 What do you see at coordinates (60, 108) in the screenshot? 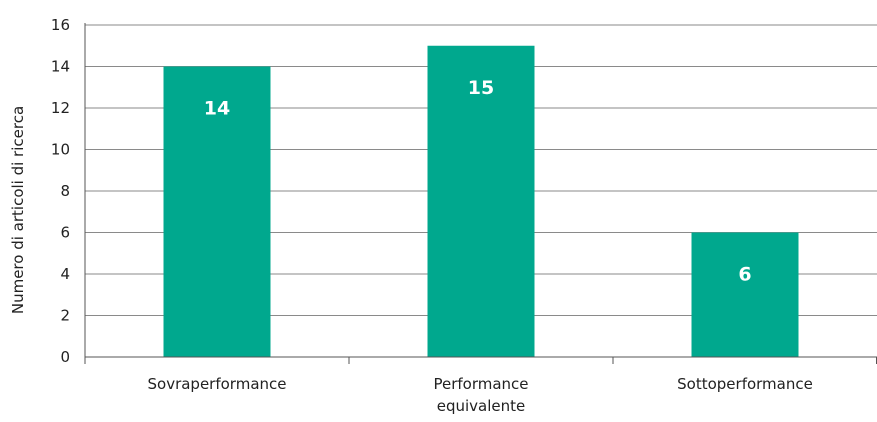
I see `y-tick-label: 12` at bounding box center [60, 108].